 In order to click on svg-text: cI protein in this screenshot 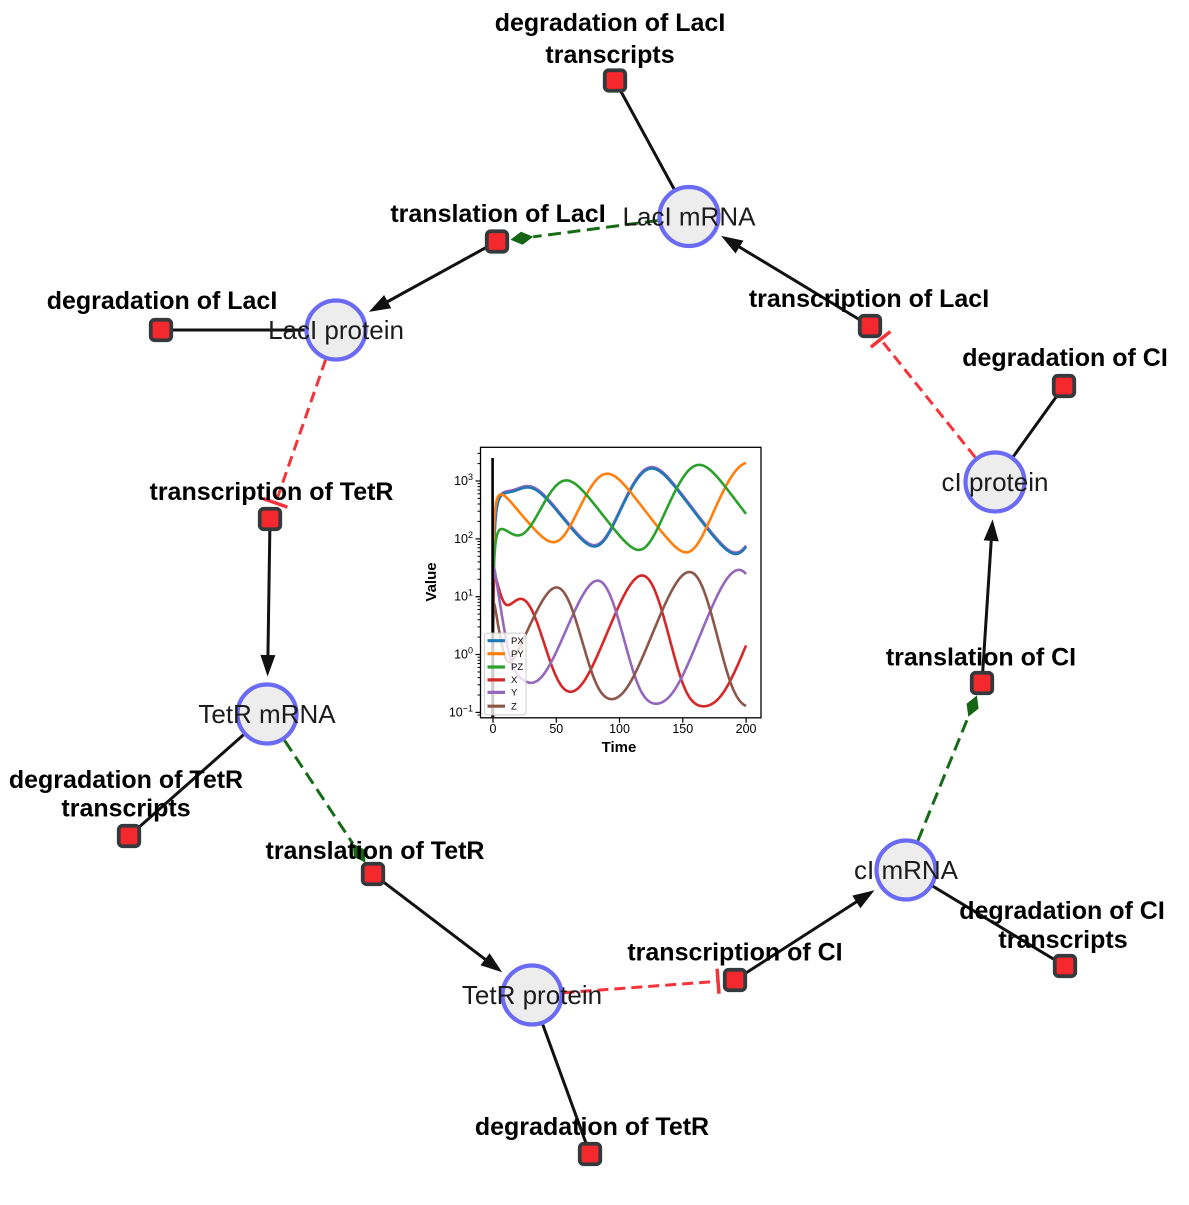, I will do `click(995, 482)`.